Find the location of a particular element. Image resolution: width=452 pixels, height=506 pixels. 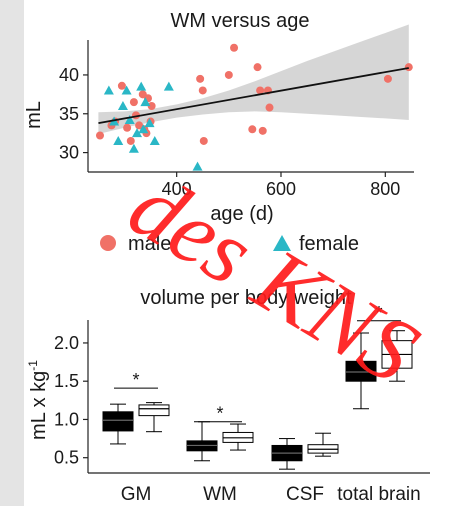

x-tick-label: 800 is located at coordinates (385, 189).